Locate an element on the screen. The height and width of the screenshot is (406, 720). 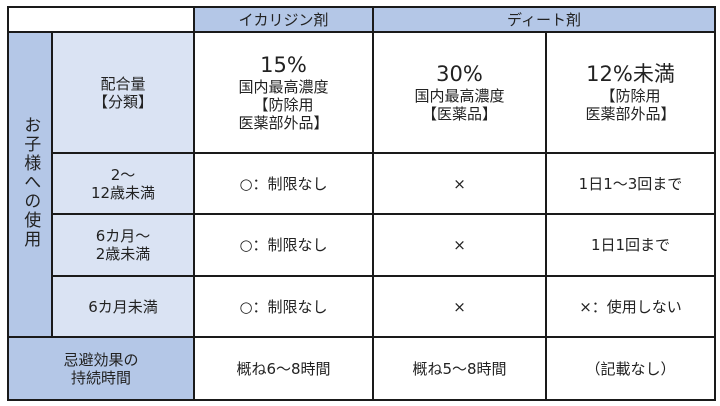
header-ikaridin: イカリジン剤 is located at coordinates (283, 19).